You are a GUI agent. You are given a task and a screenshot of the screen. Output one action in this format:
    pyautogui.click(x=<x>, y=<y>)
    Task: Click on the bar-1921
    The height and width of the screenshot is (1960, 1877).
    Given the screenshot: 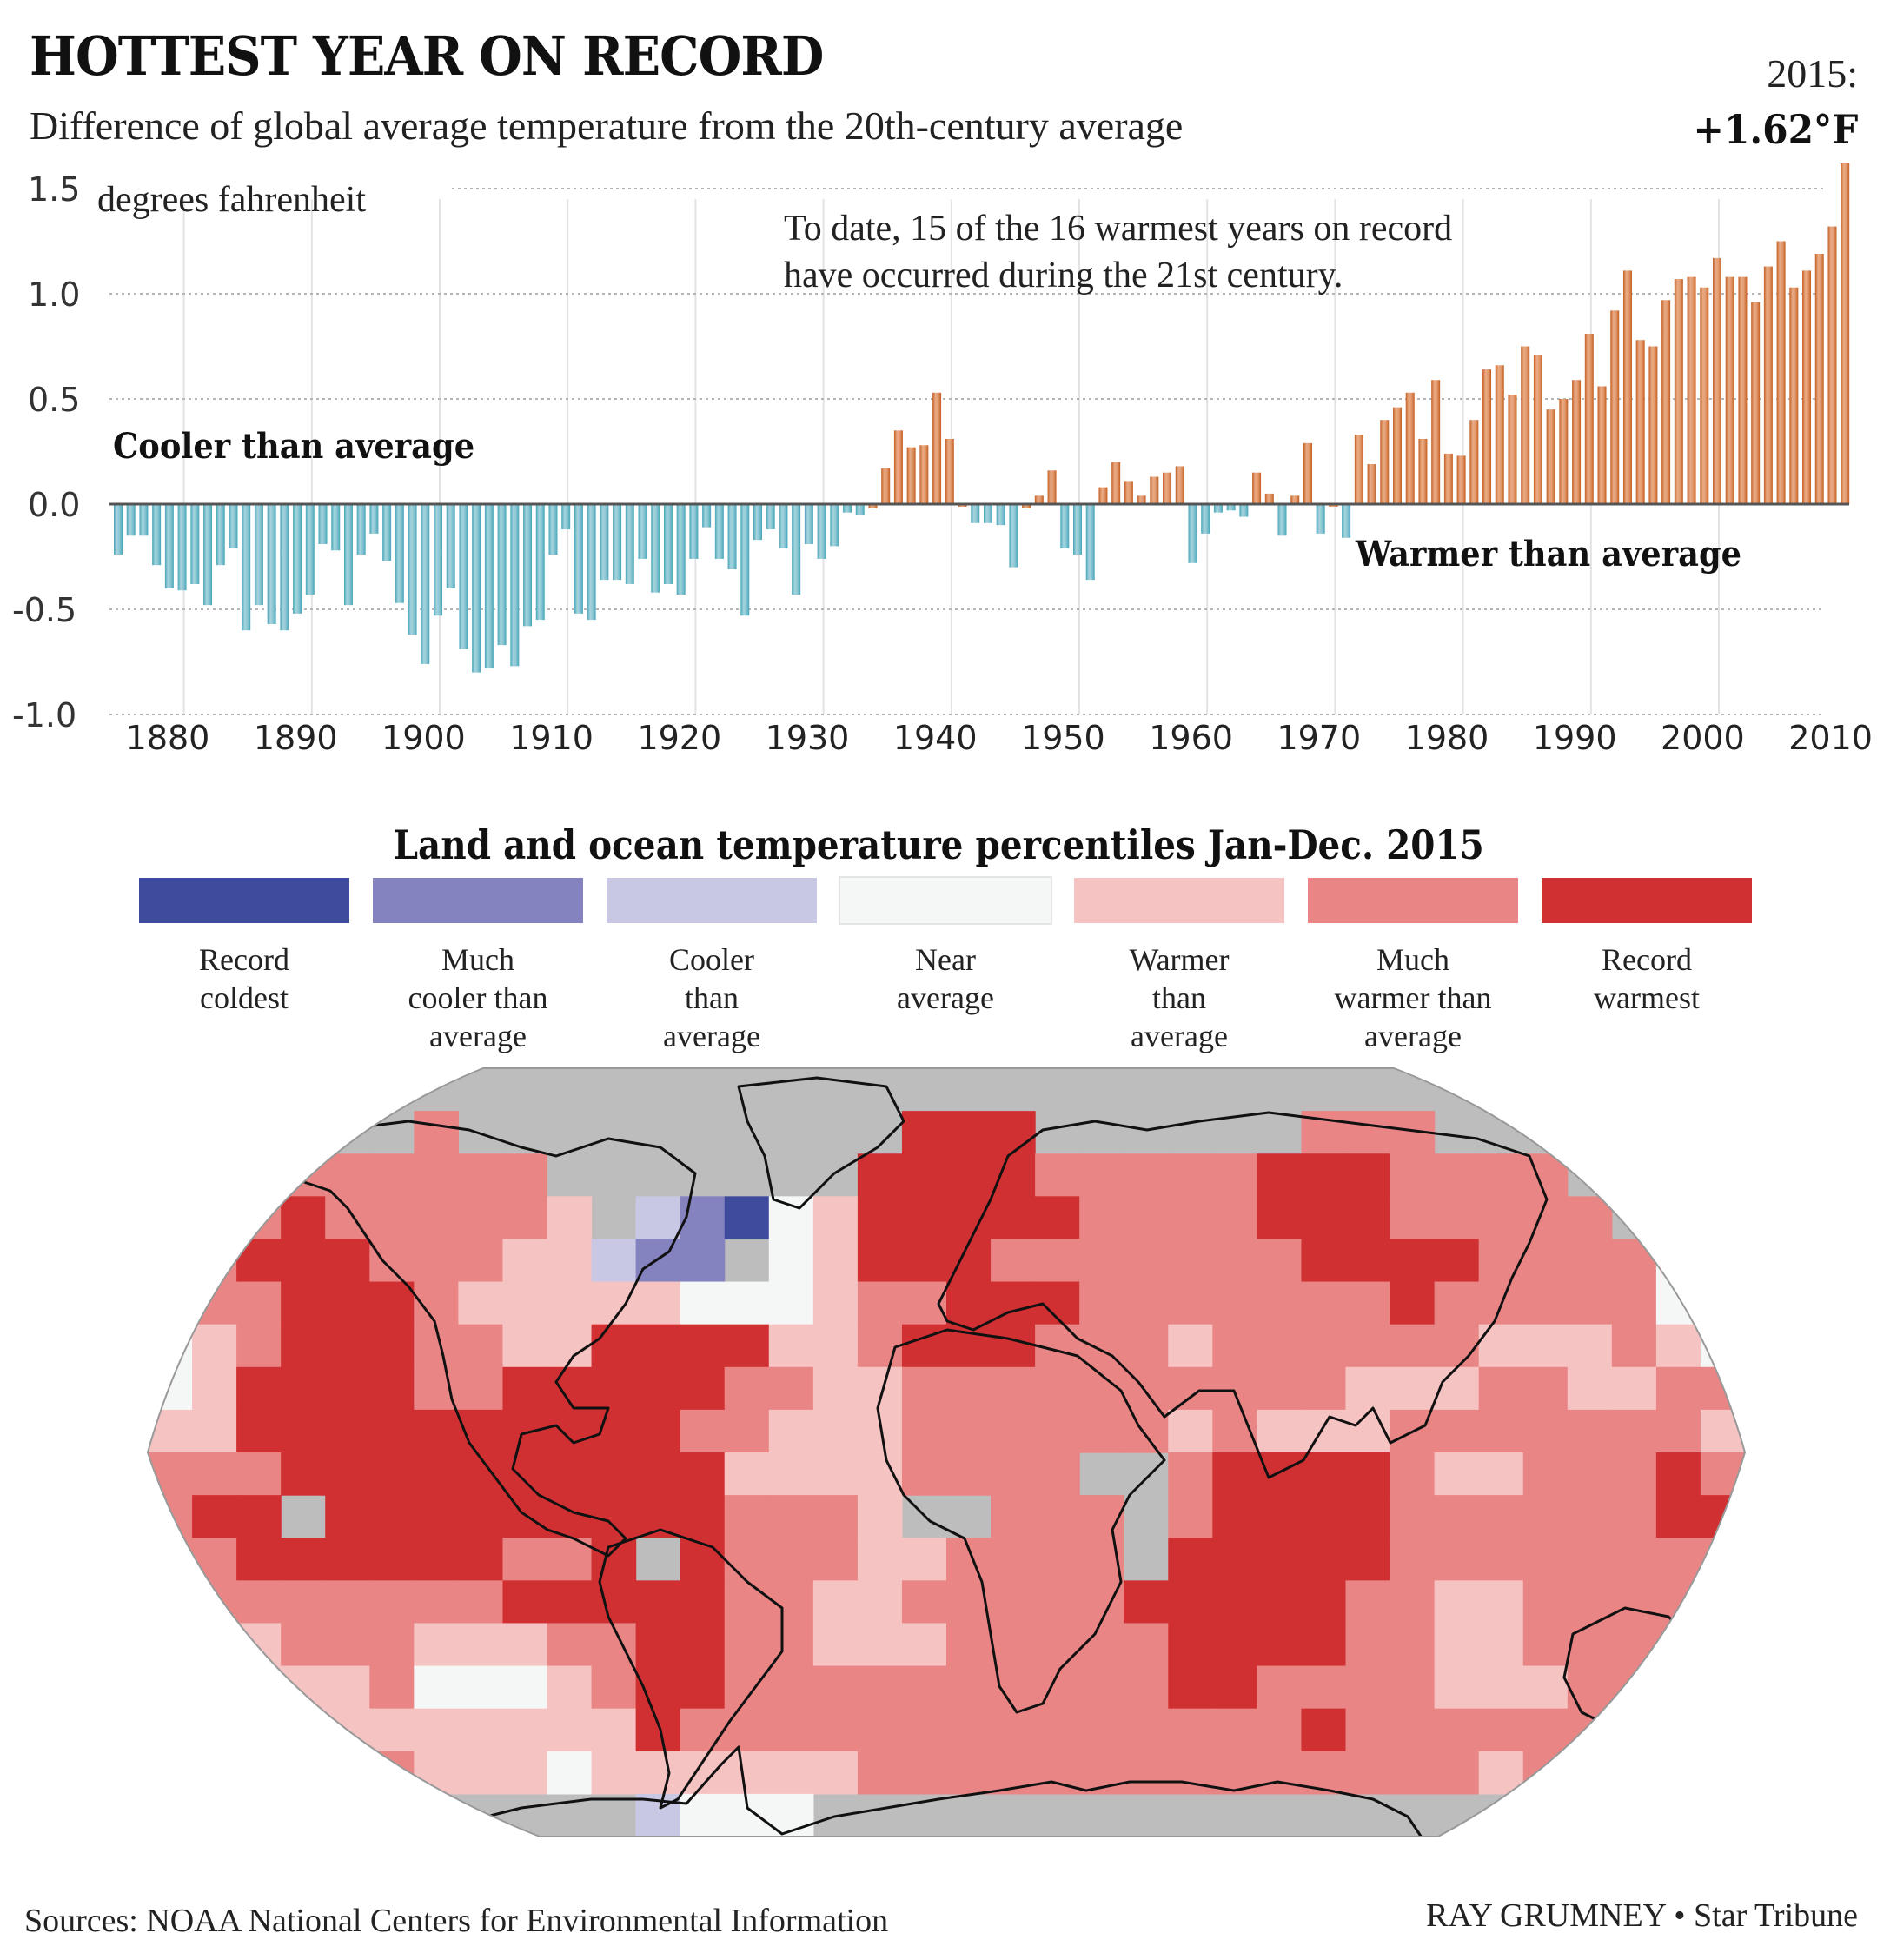 What is the action you would take?
    pyautogui.click(x=642, y=531)
    